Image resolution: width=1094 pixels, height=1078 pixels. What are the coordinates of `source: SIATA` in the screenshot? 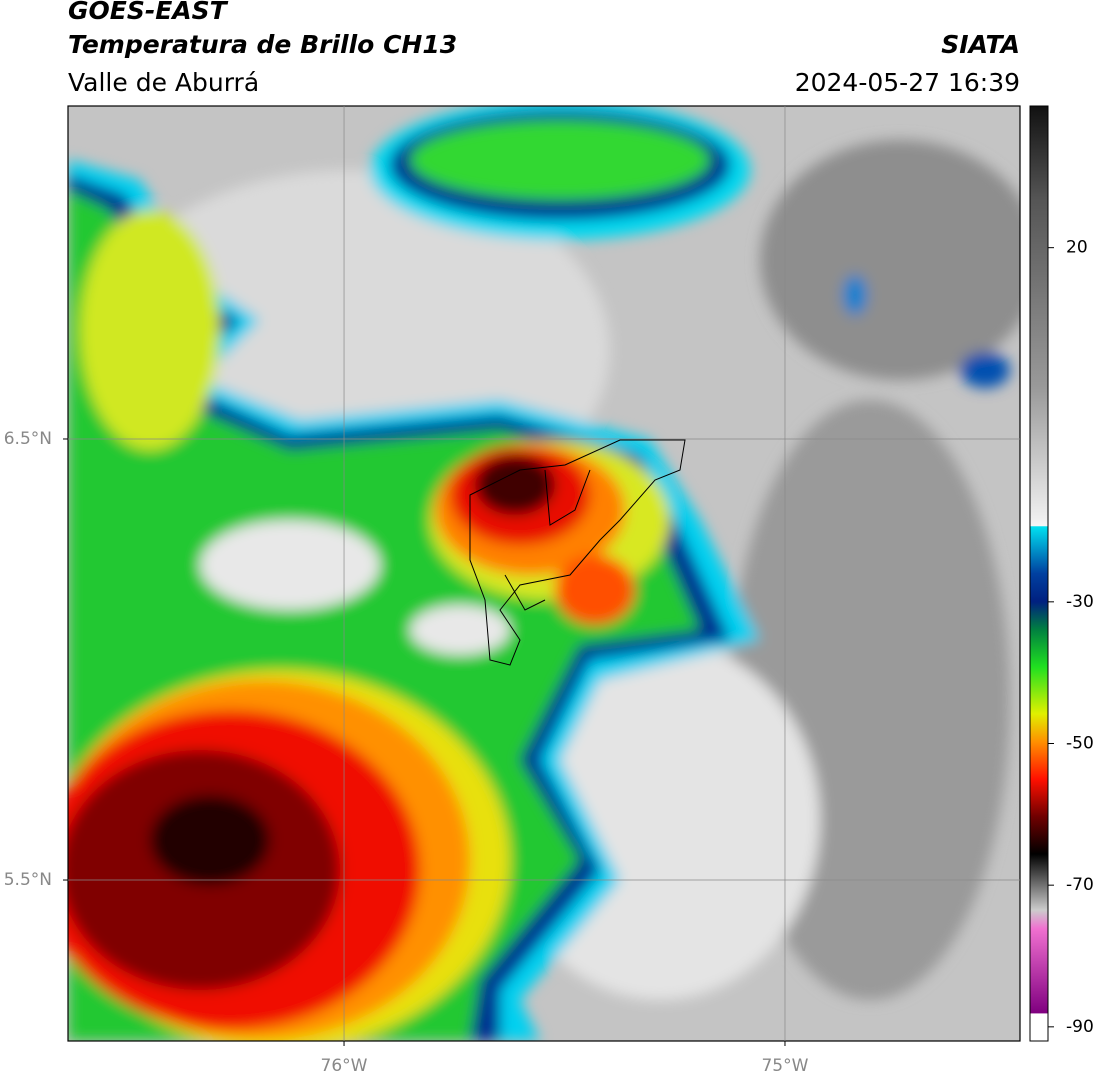 It's located at (980, 44).